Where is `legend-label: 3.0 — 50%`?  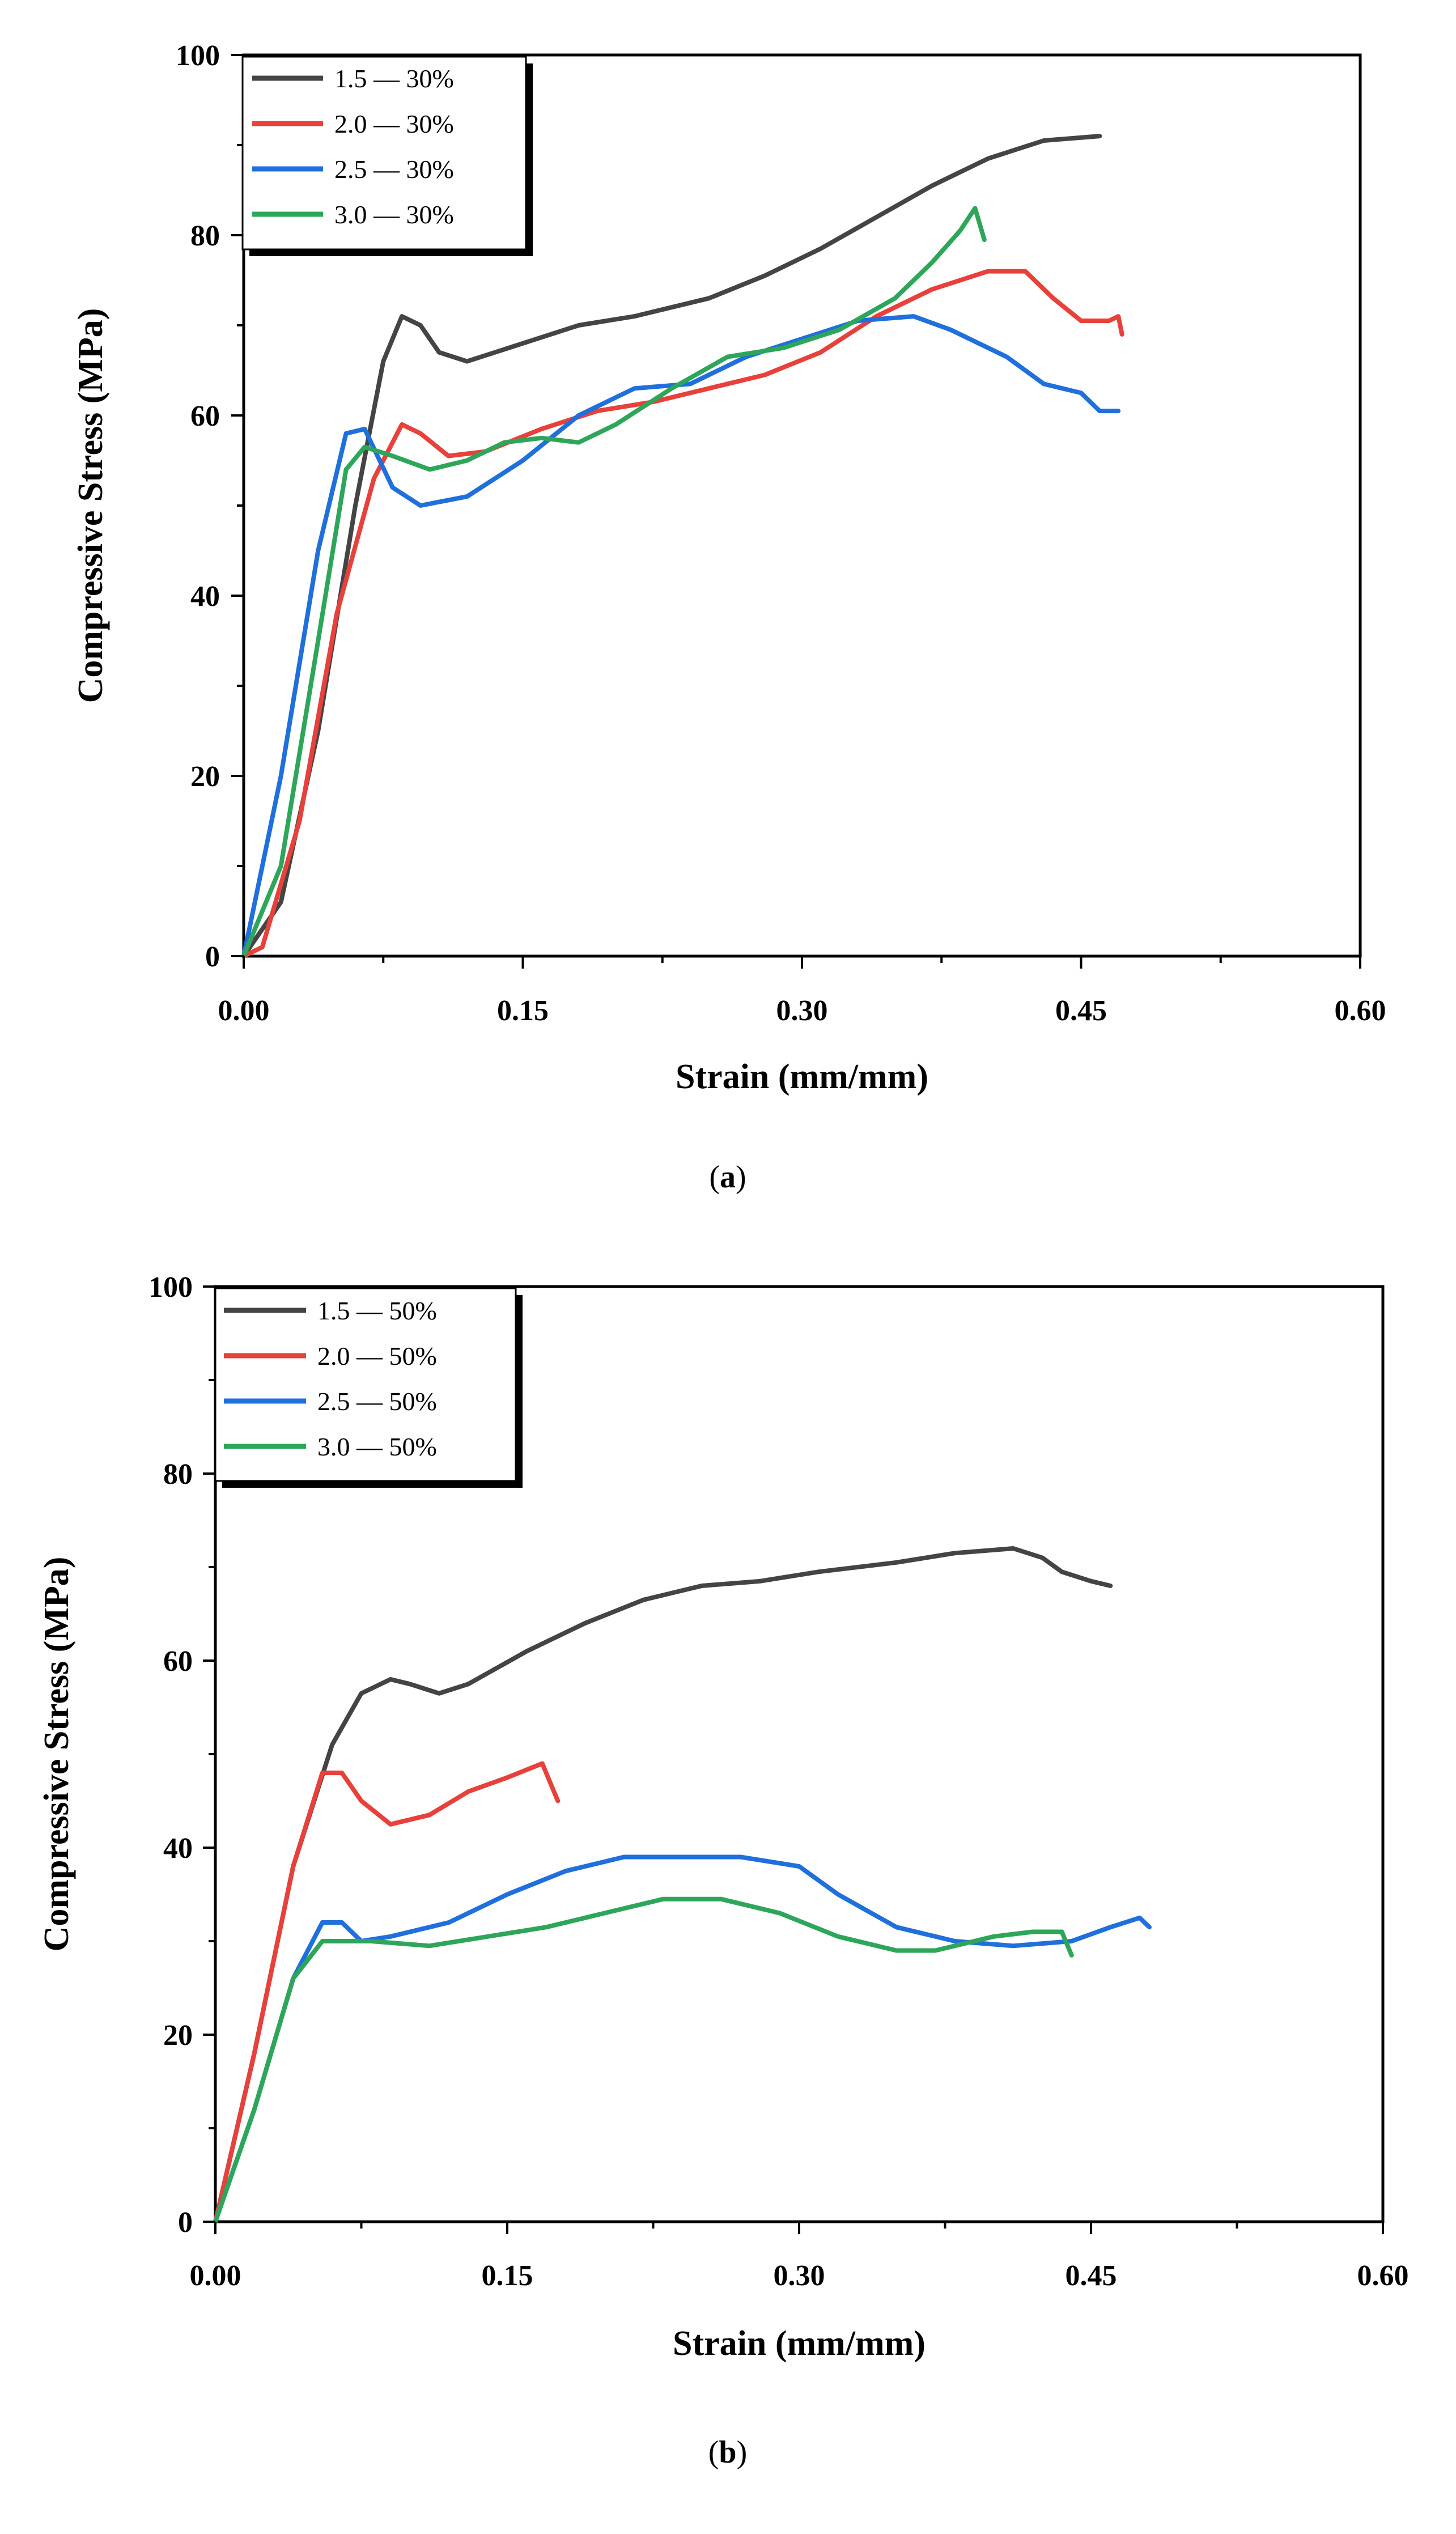
legend-label: 3.0 — 50% is located at coordinates (377, 1447).